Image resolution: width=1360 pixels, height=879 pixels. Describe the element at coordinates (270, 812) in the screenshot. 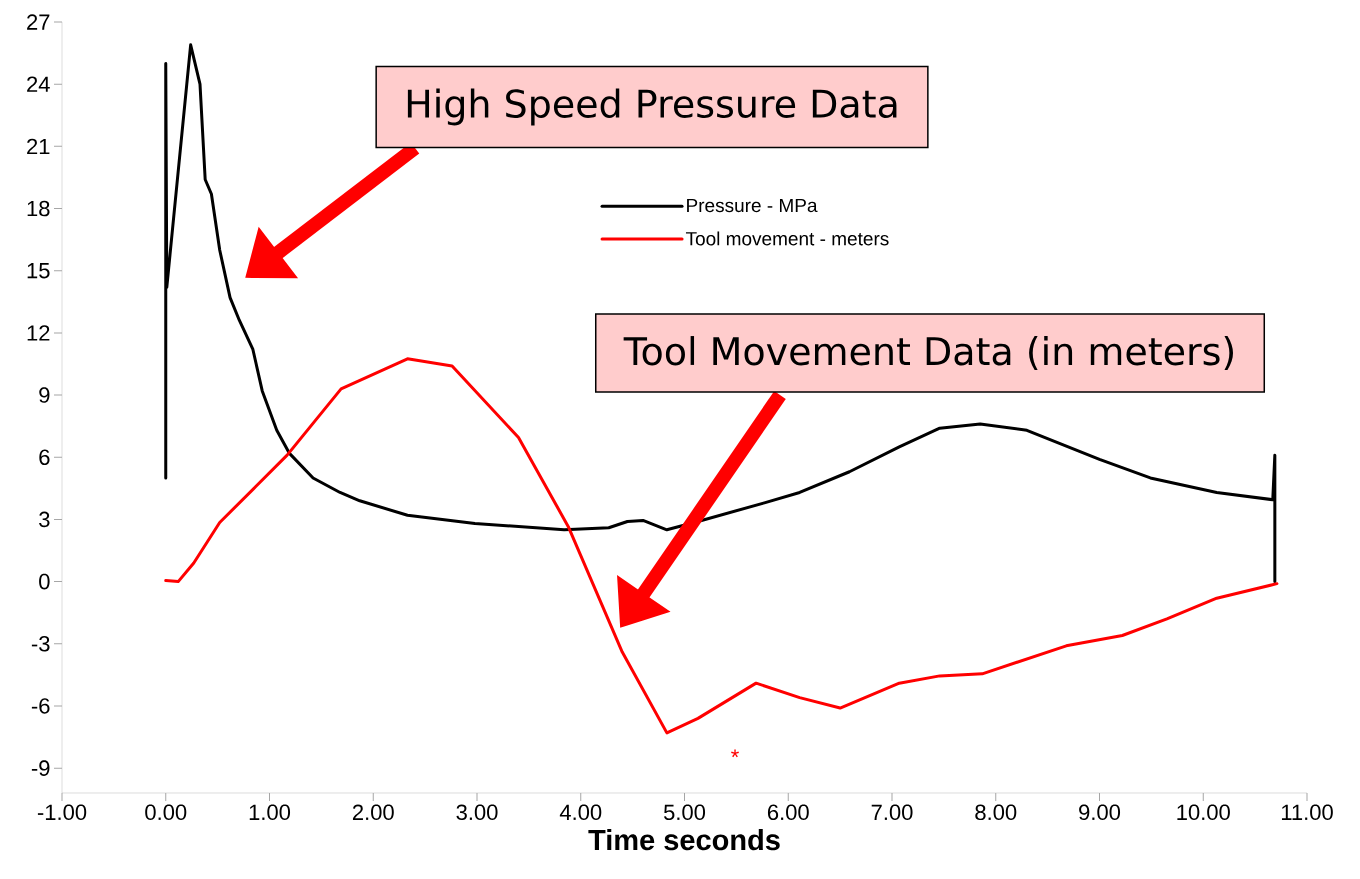

I see `x-tick-label: 1.00` at that location.